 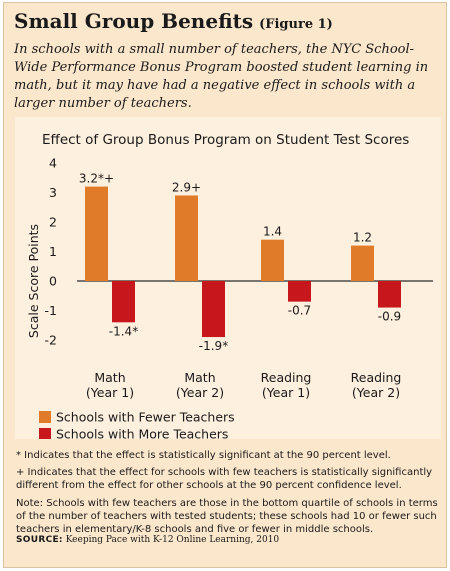 What do you see at coordinates (39, 540) in the screenshot?
I see `source-label: SOURCE:` at bounding box center [39, 540].